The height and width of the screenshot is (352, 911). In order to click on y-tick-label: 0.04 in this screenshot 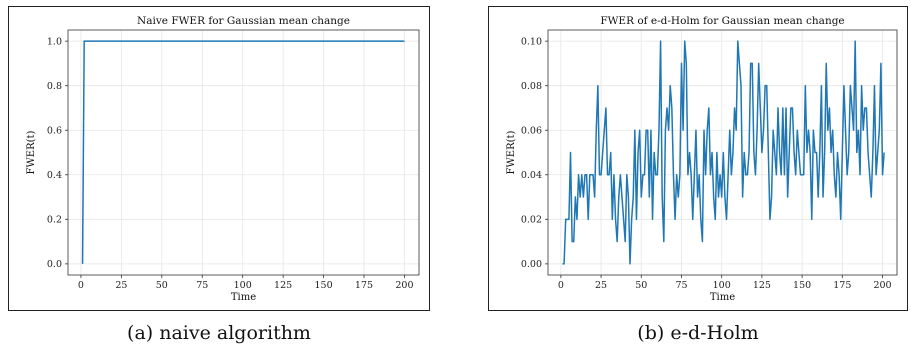, I will do `click(531, 175)`.